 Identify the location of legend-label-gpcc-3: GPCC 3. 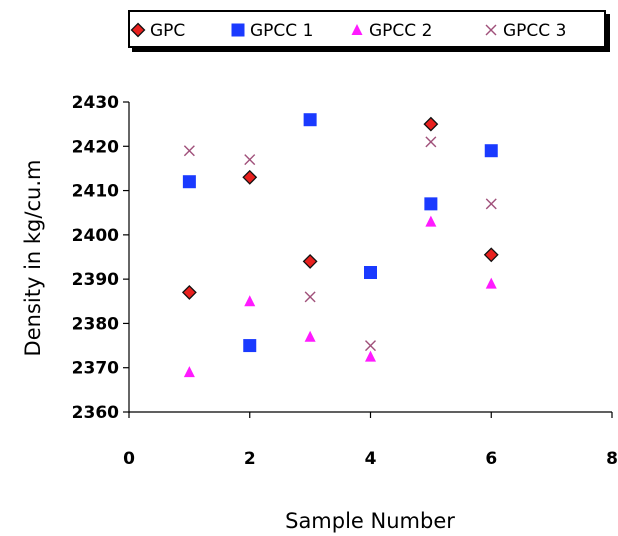
(534, 31).